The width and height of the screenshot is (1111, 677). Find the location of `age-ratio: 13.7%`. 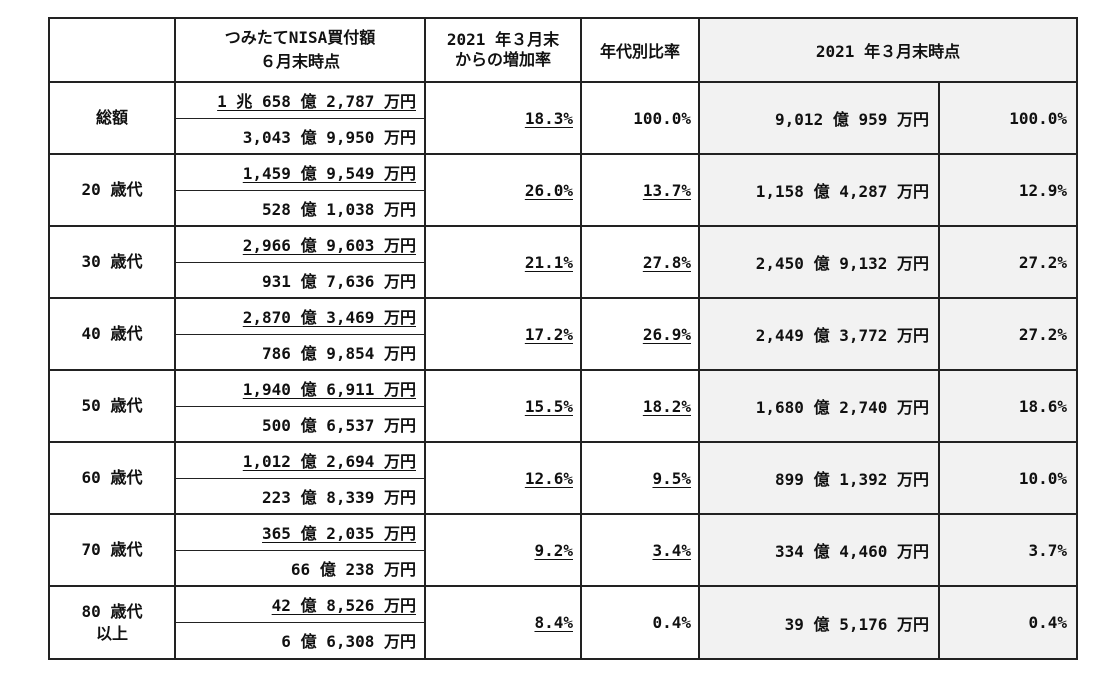

age-ratio: 13.7% is located at coordinates (666, 190).